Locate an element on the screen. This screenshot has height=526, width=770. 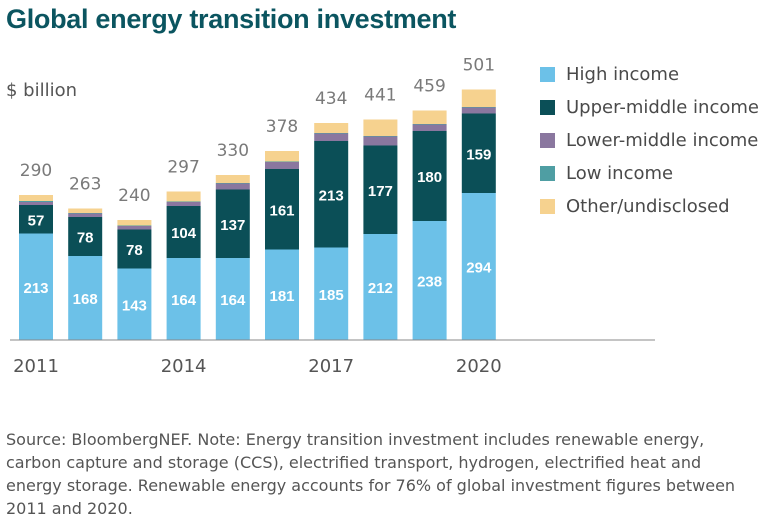
legend-label: Lower-middle income is located at coordinates (662, 140).